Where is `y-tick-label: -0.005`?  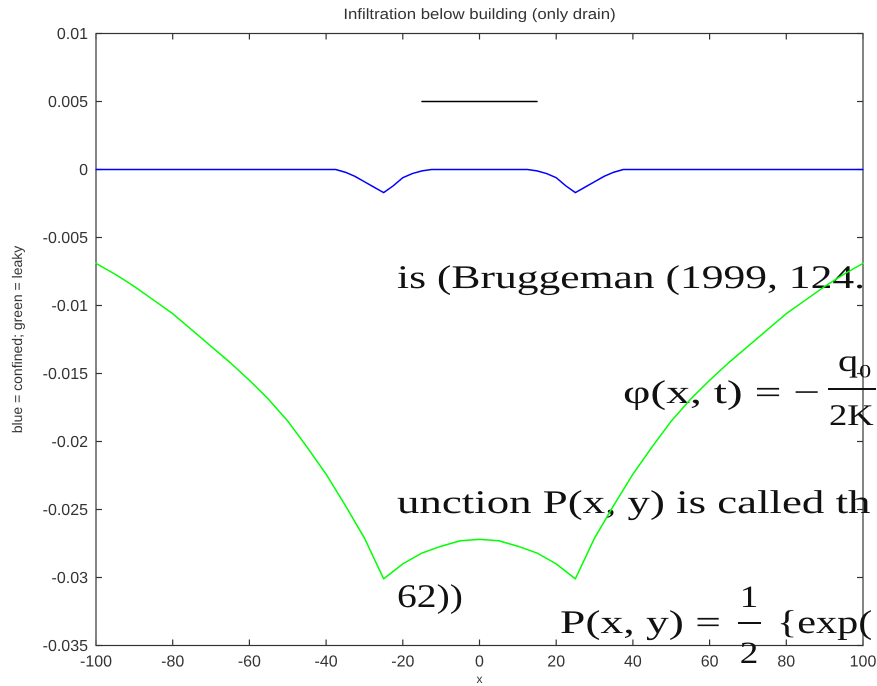
y-tick-label: -0.005 is located at coordinates (65, 239).